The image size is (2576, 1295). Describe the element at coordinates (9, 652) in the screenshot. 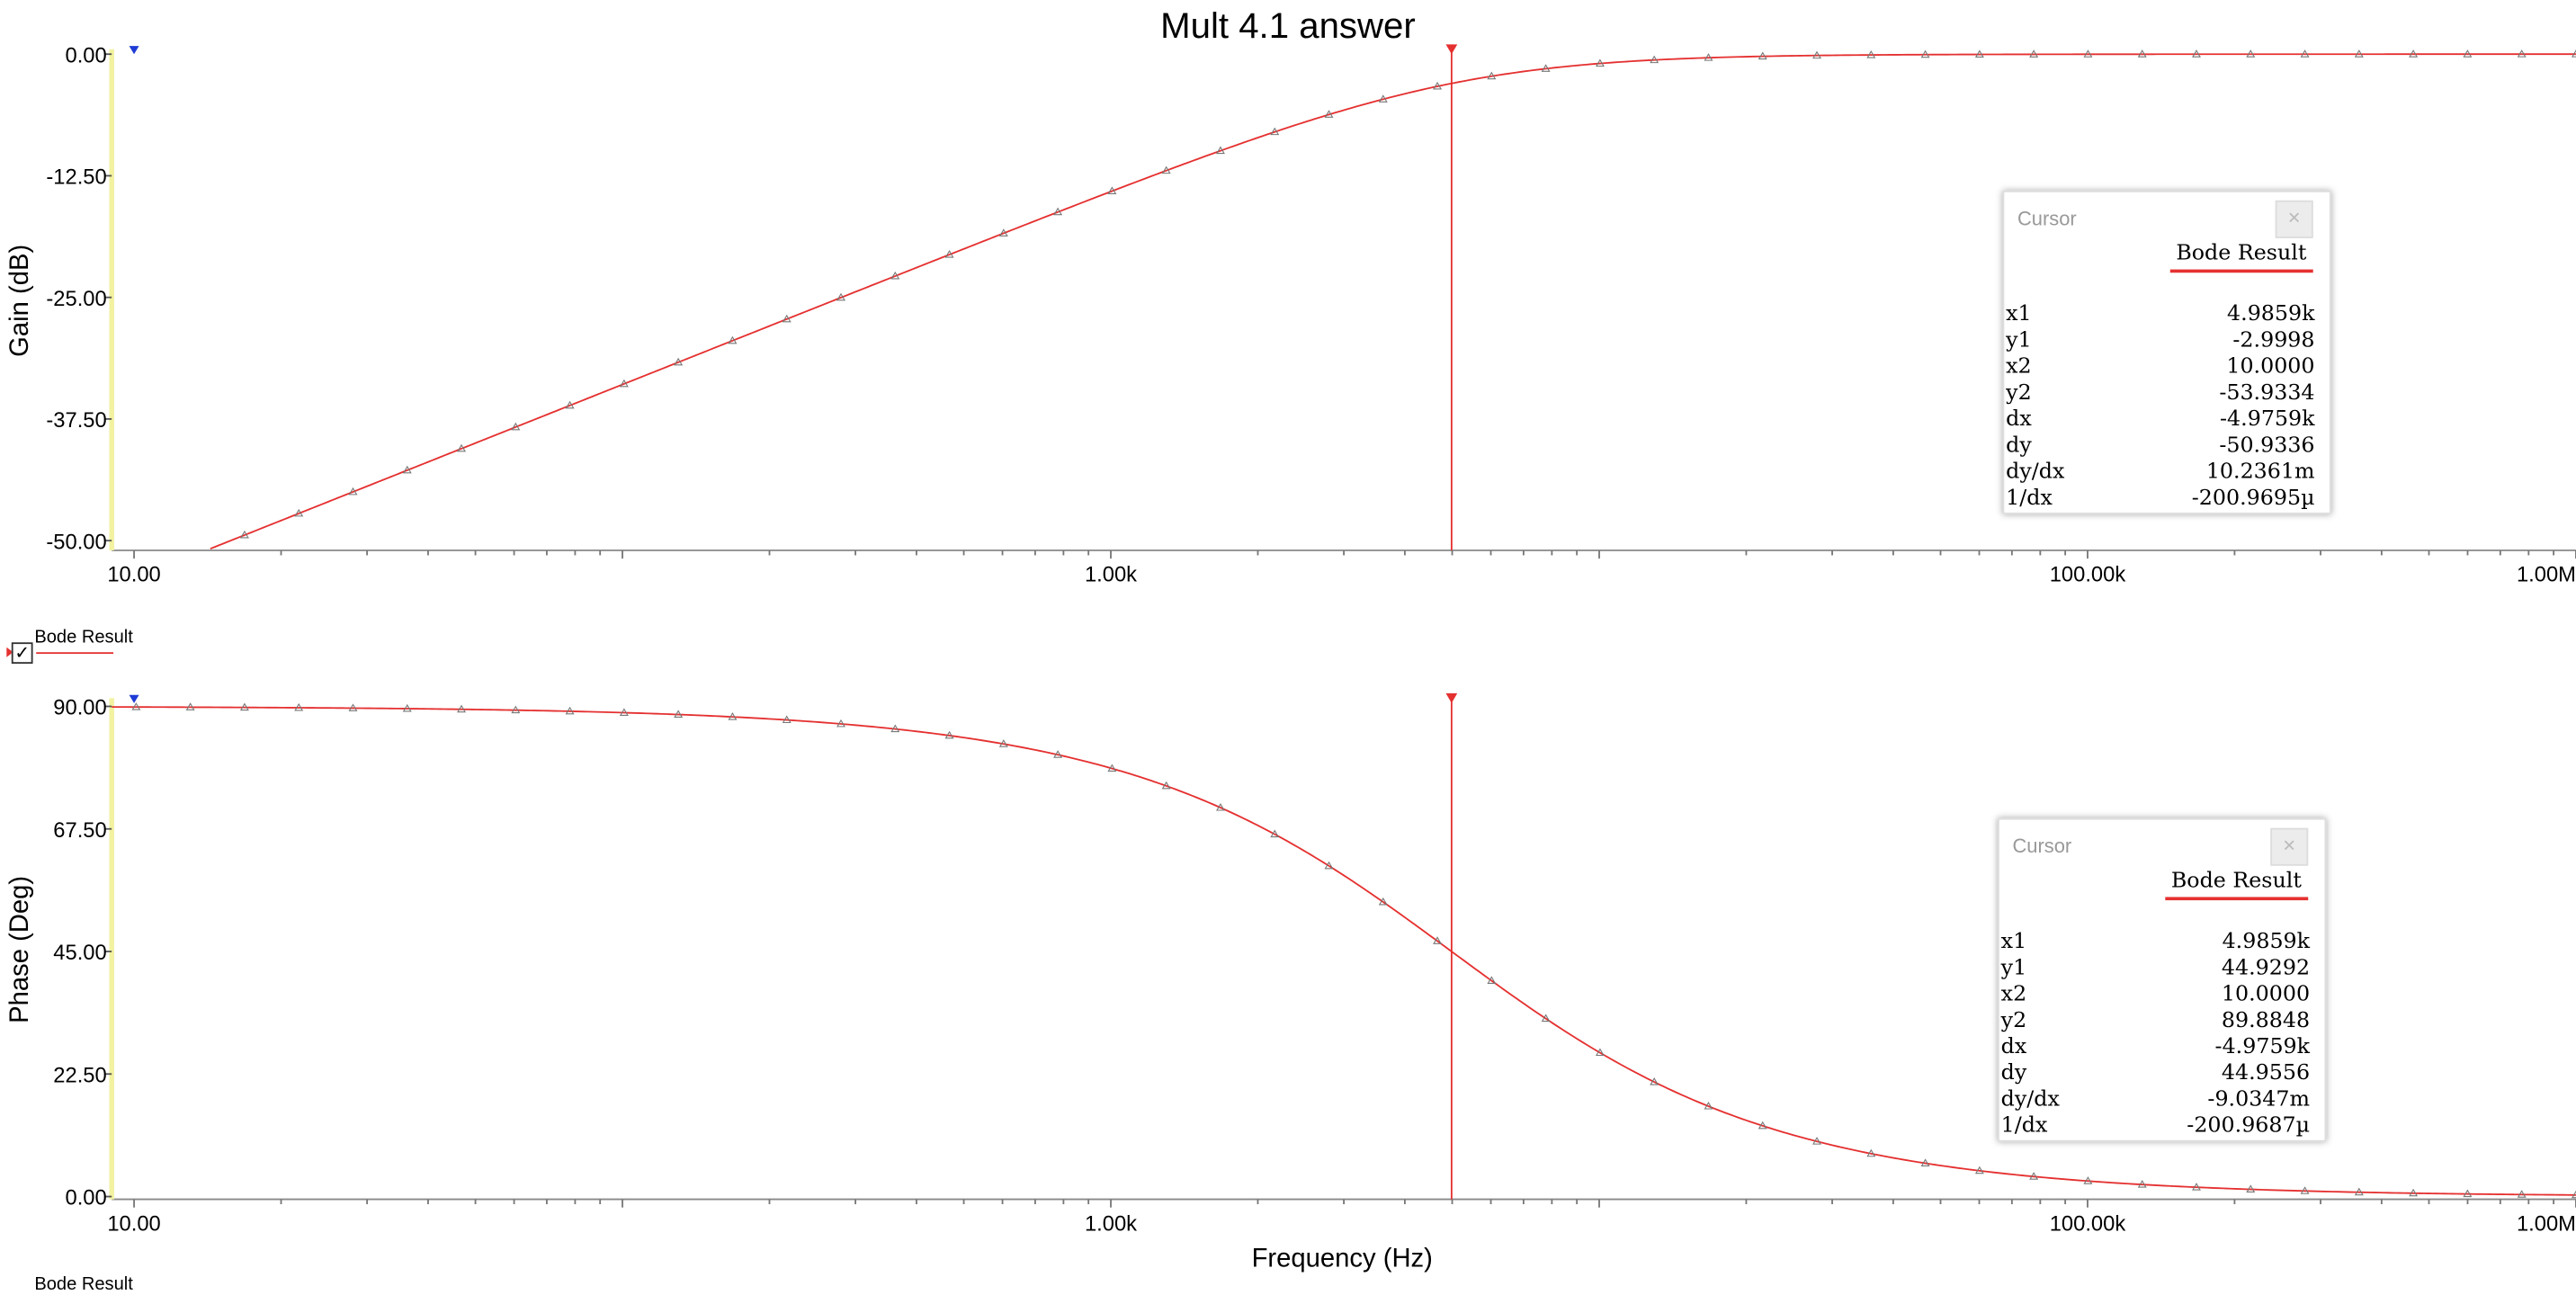

I see `legend-pointer-icon` at that location.